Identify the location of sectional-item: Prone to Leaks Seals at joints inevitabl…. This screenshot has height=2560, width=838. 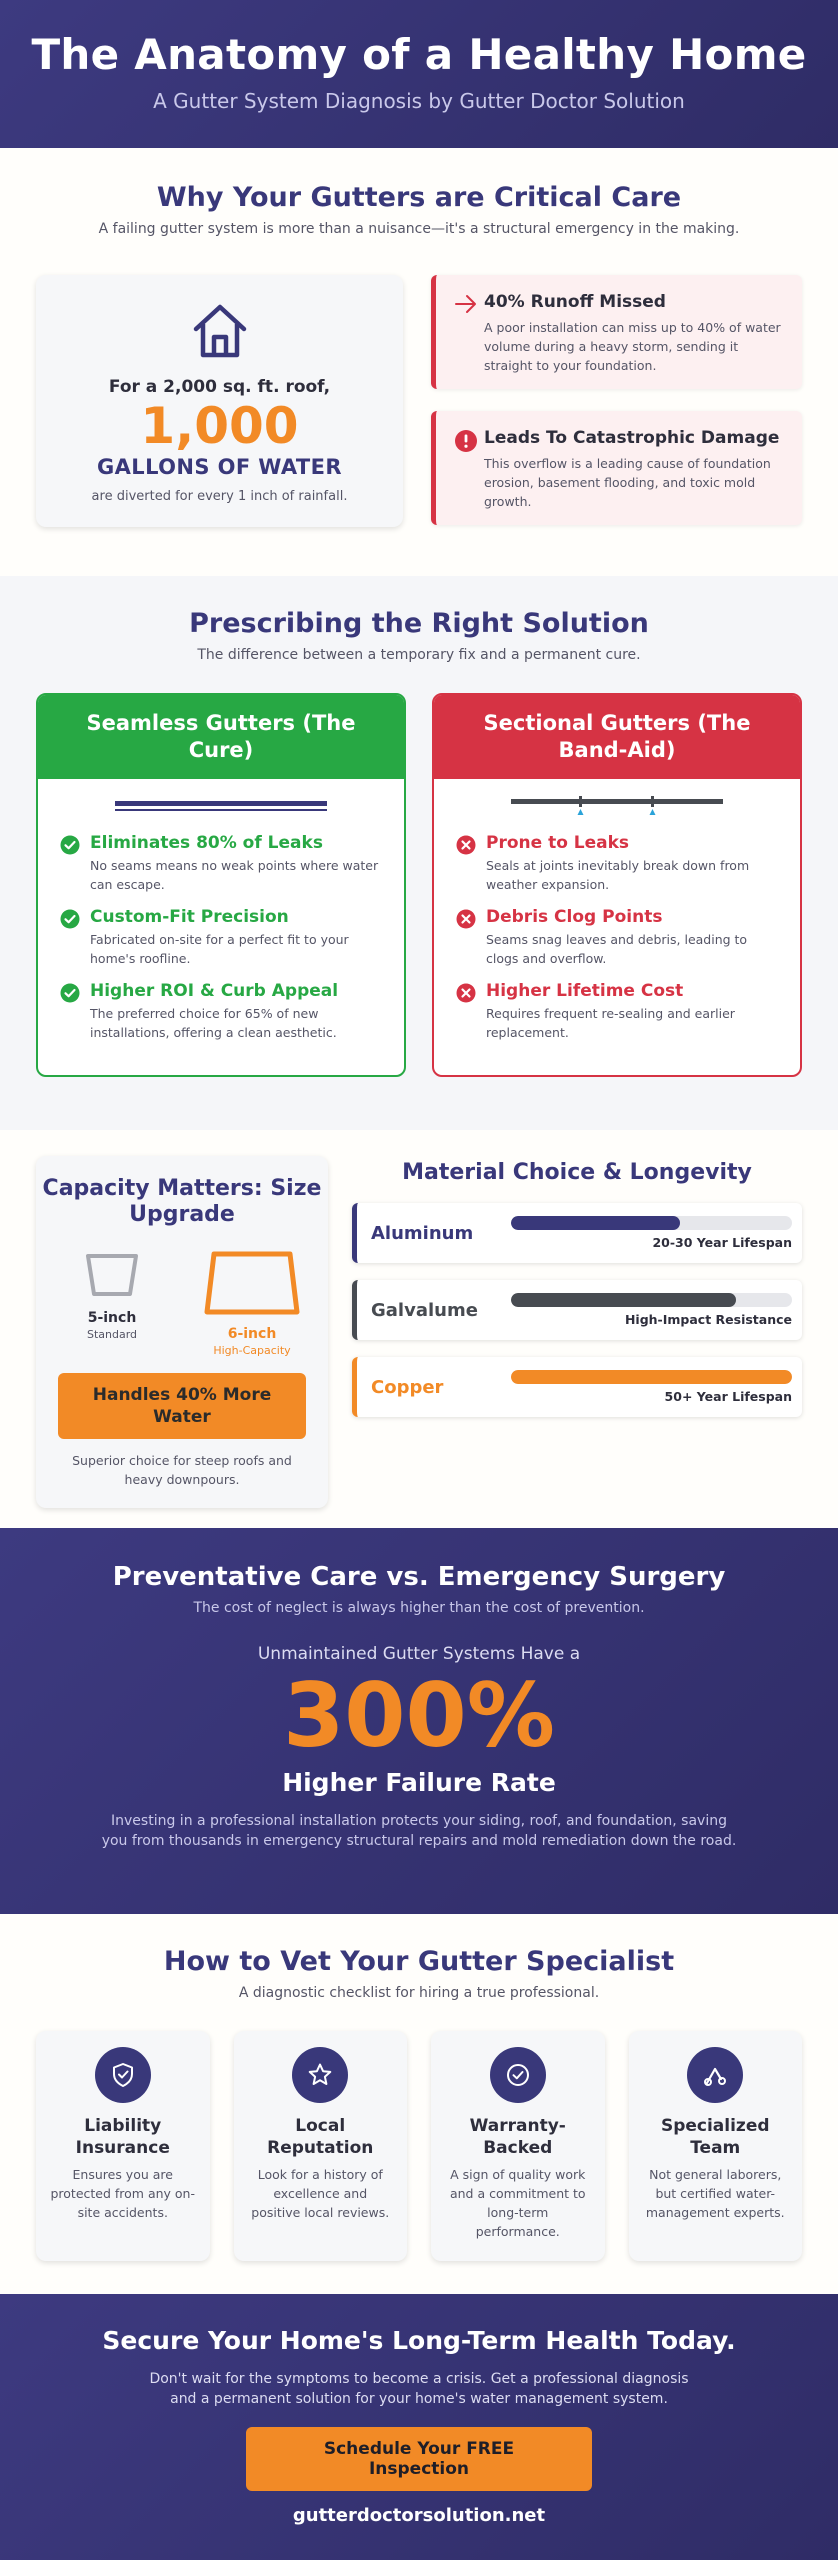
(617, 863).